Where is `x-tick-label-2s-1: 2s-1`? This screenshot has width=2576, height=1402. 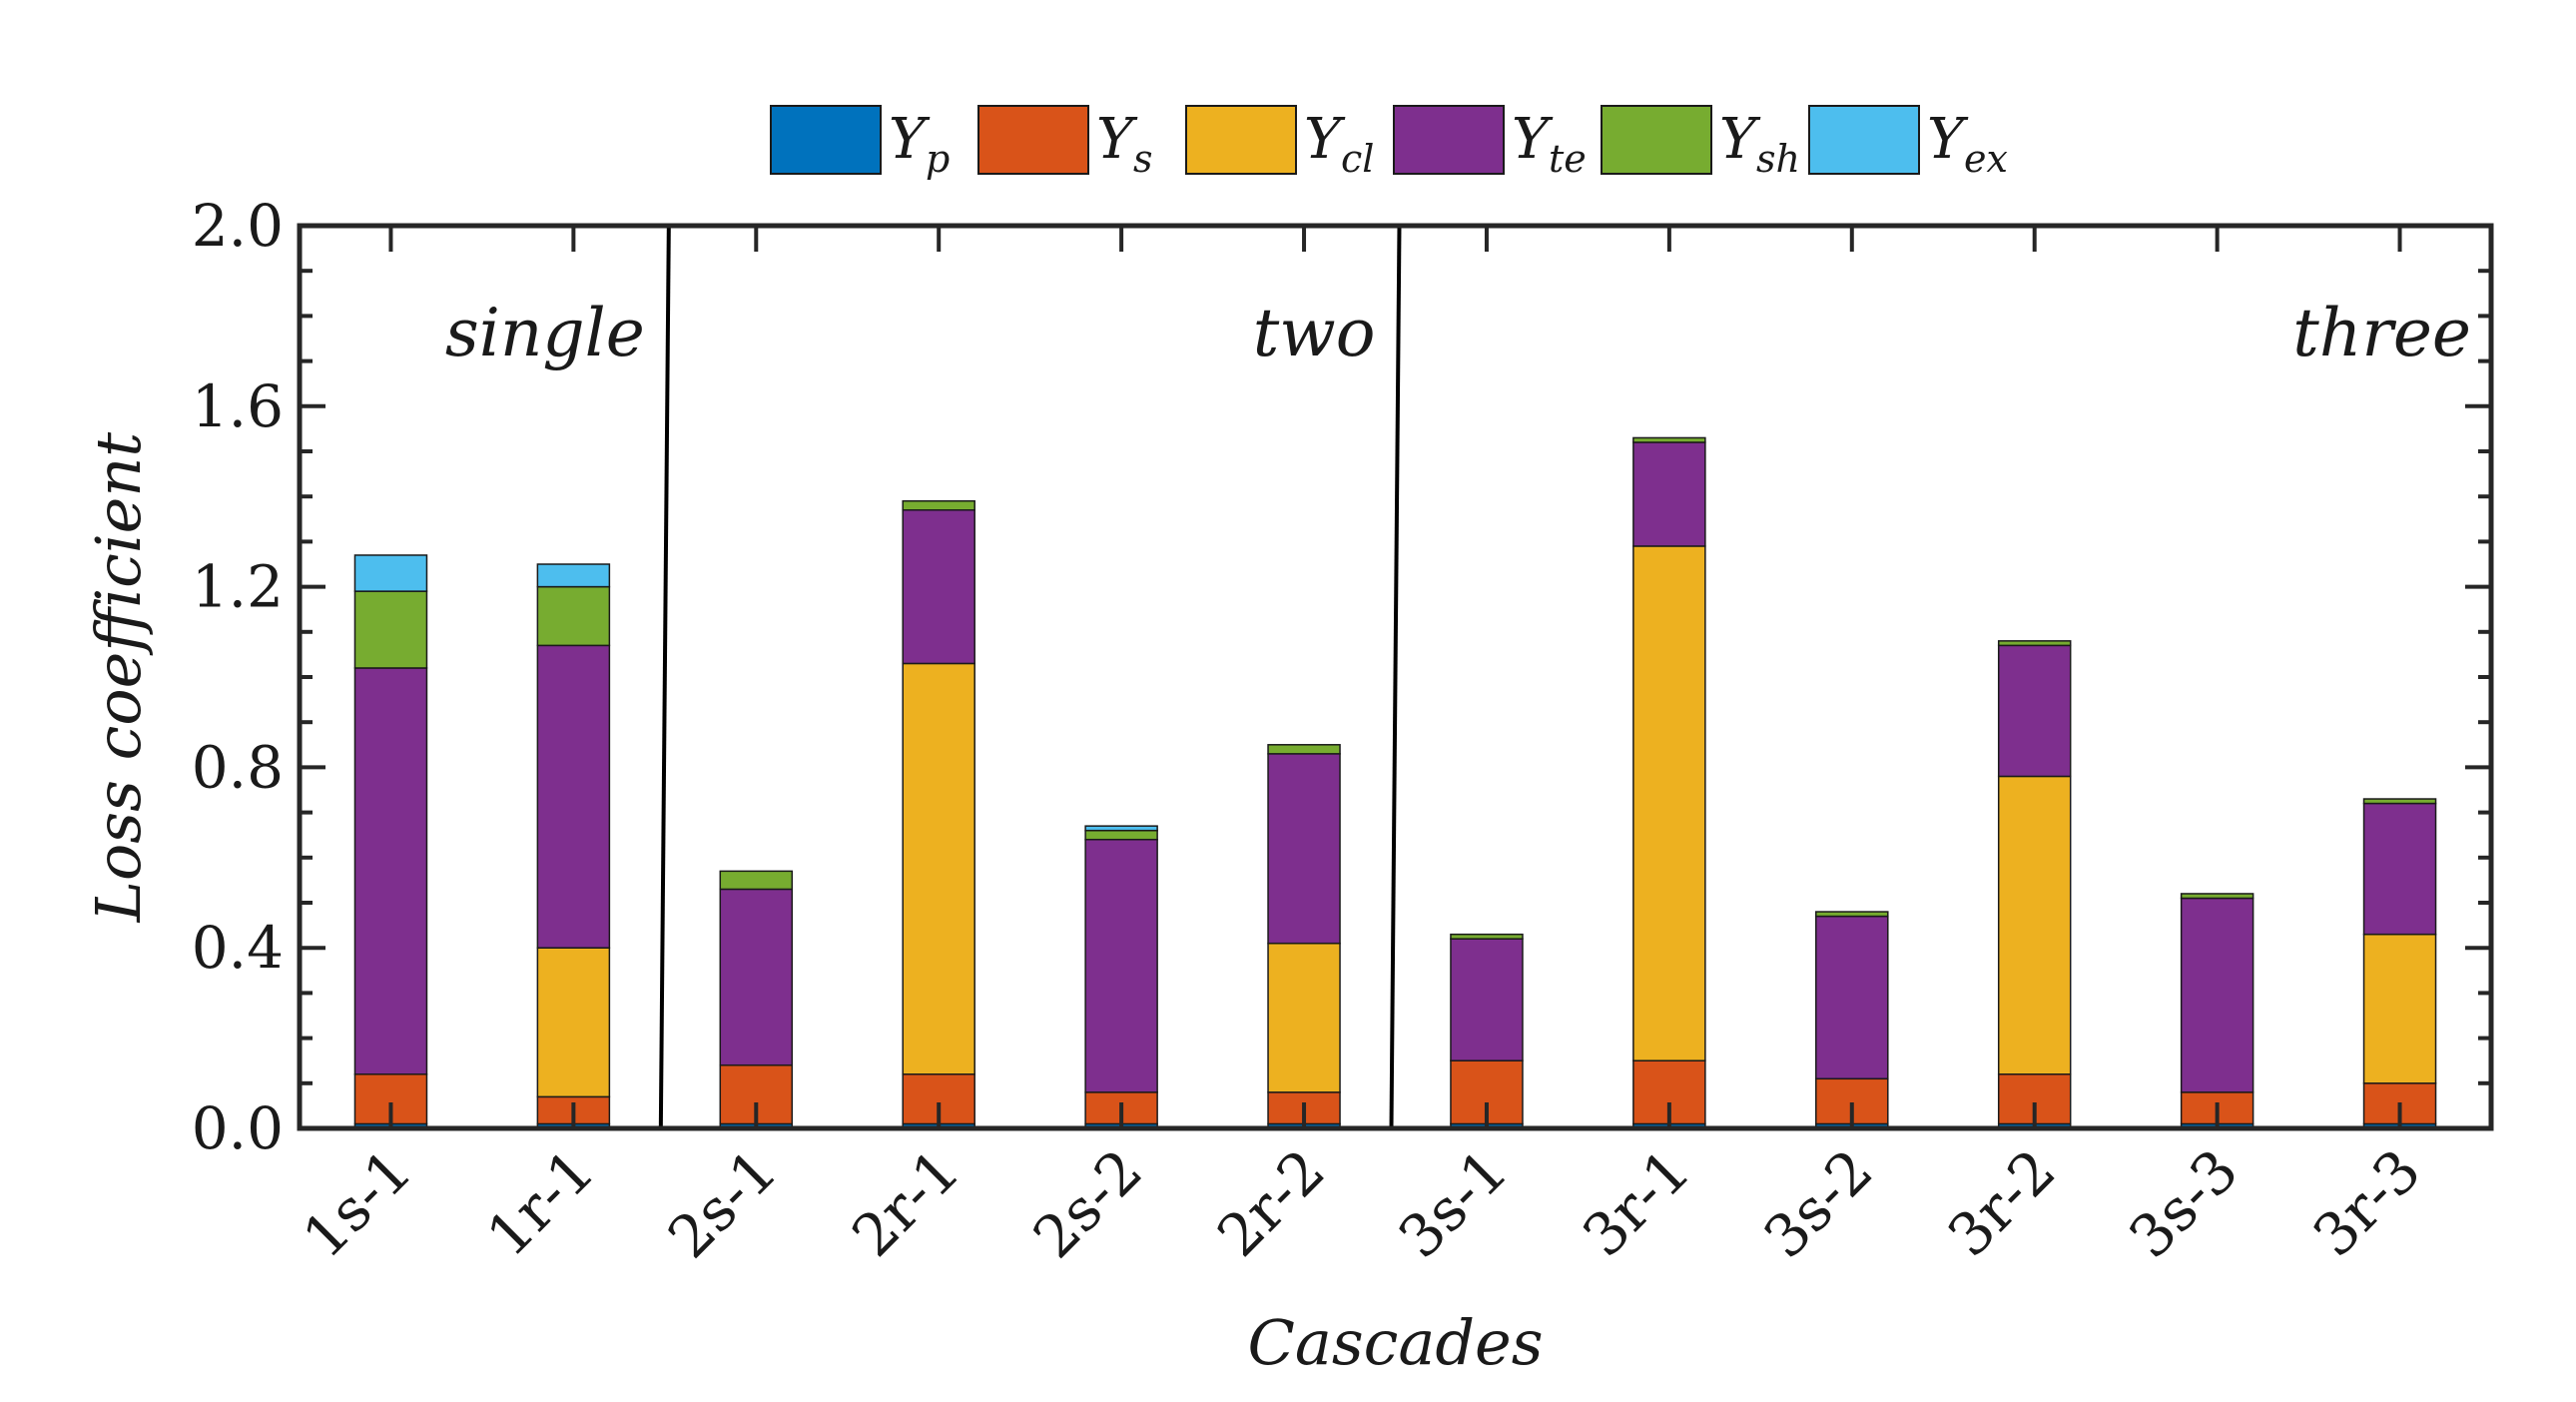 x-tick-label-2s-1: 2s-1 is located at coordinates (722, 1203).